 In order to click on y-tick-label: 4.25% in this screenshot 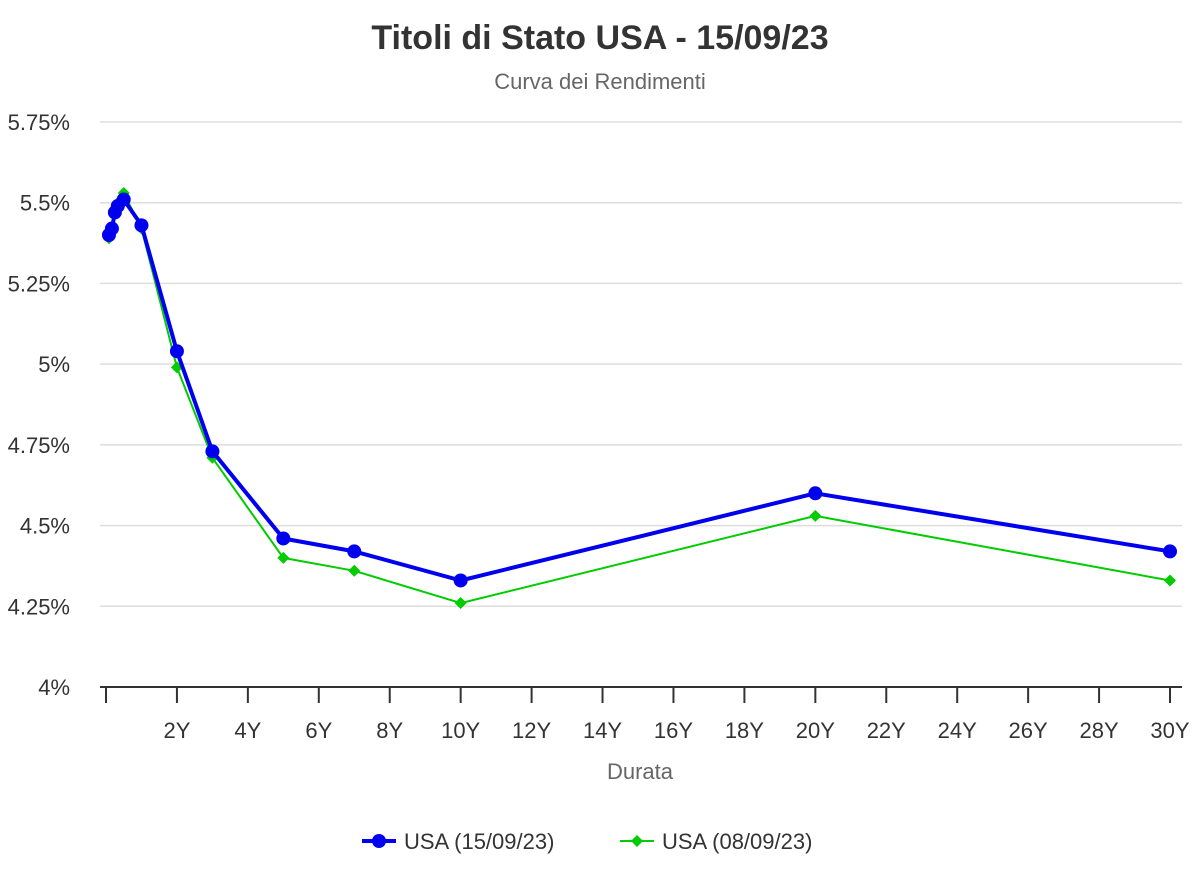, I will do `click(39, 606)`.